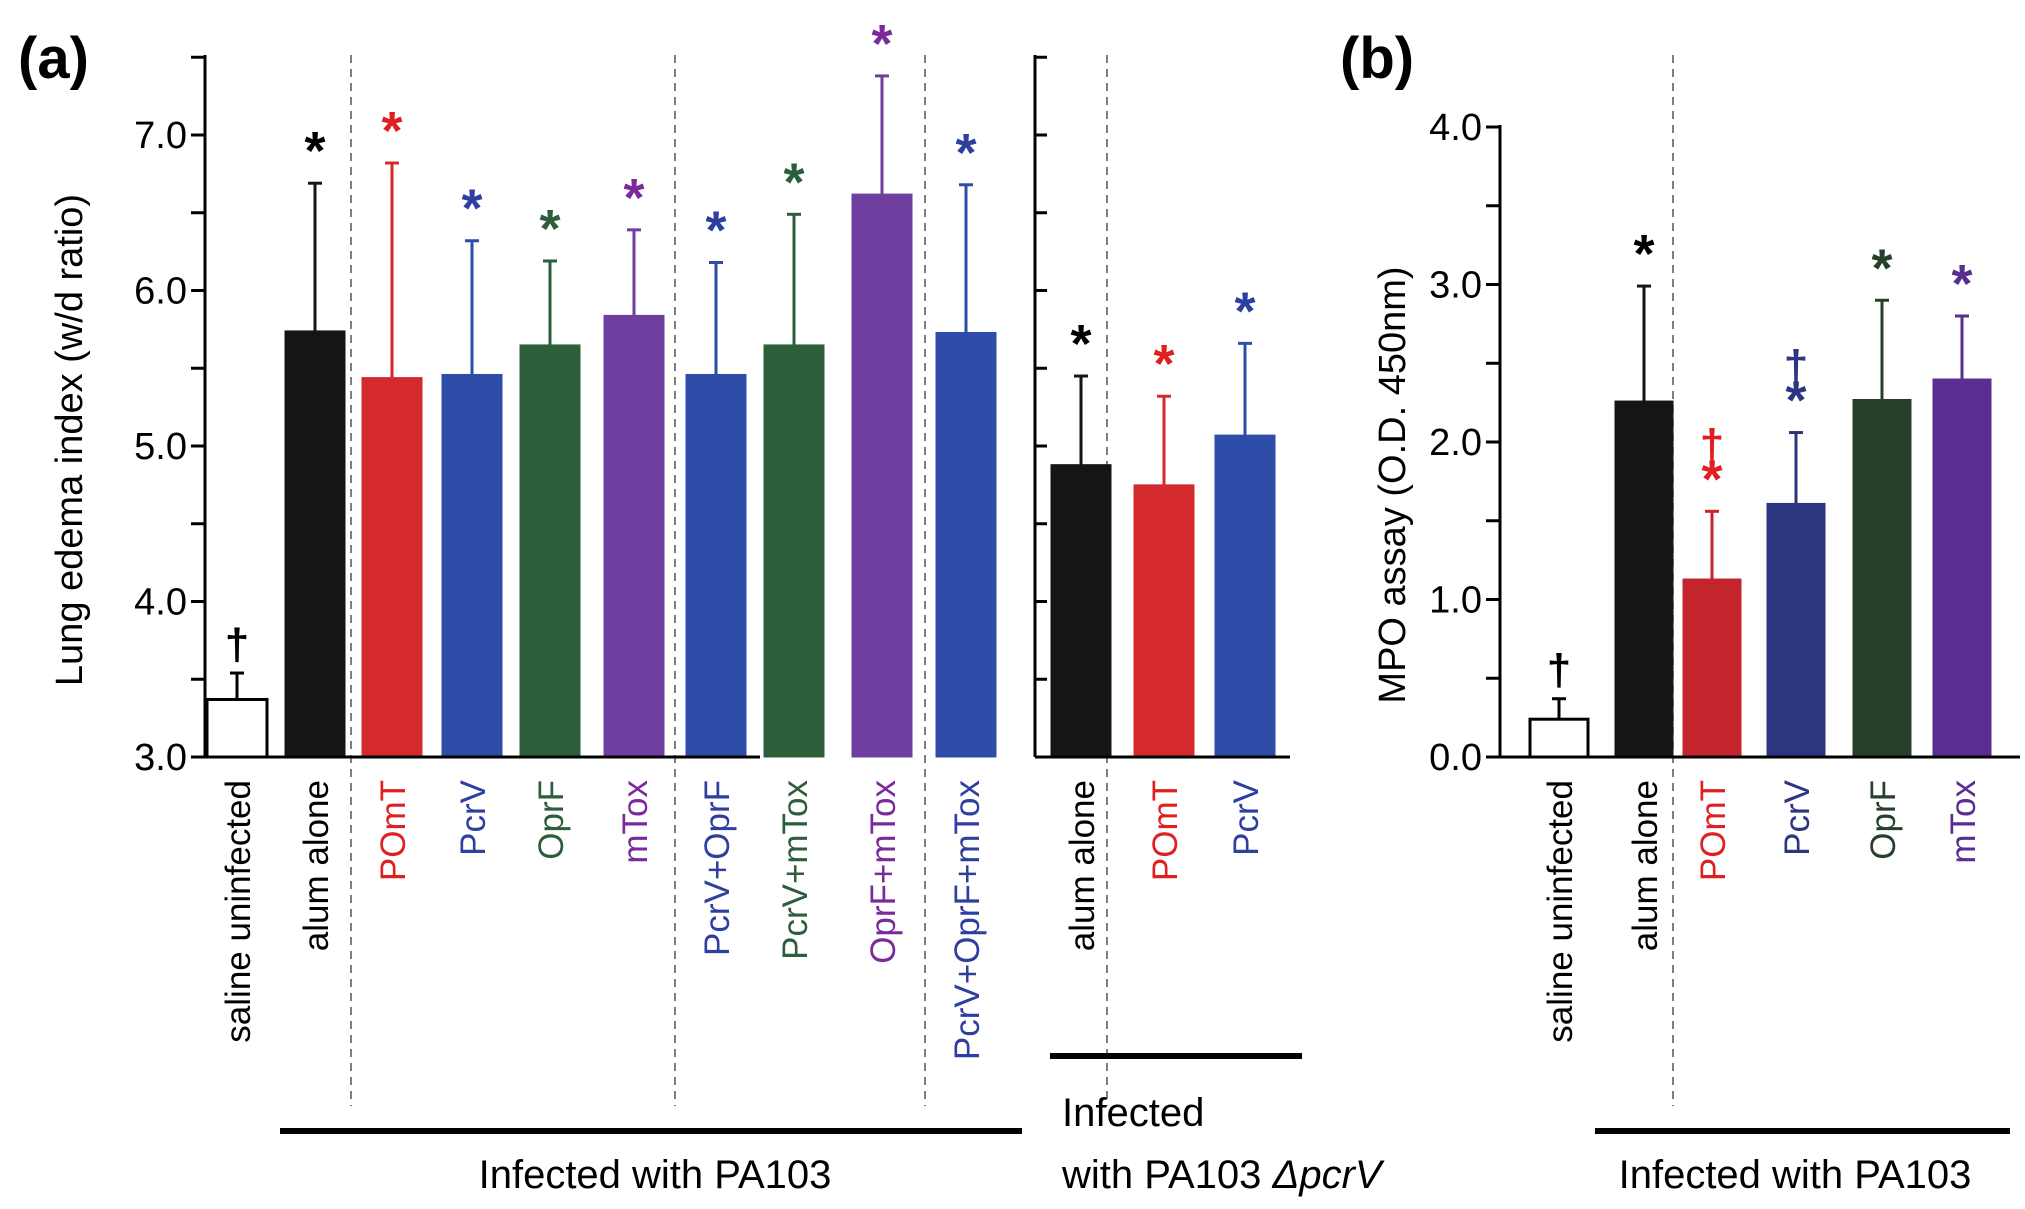 This screenshot has height=1209, width=2025. What do you see at coordinates (1167, 1175) in the screenshot?
I see `group-label-strain: with PA103` at bounding box center [1167, 1175].